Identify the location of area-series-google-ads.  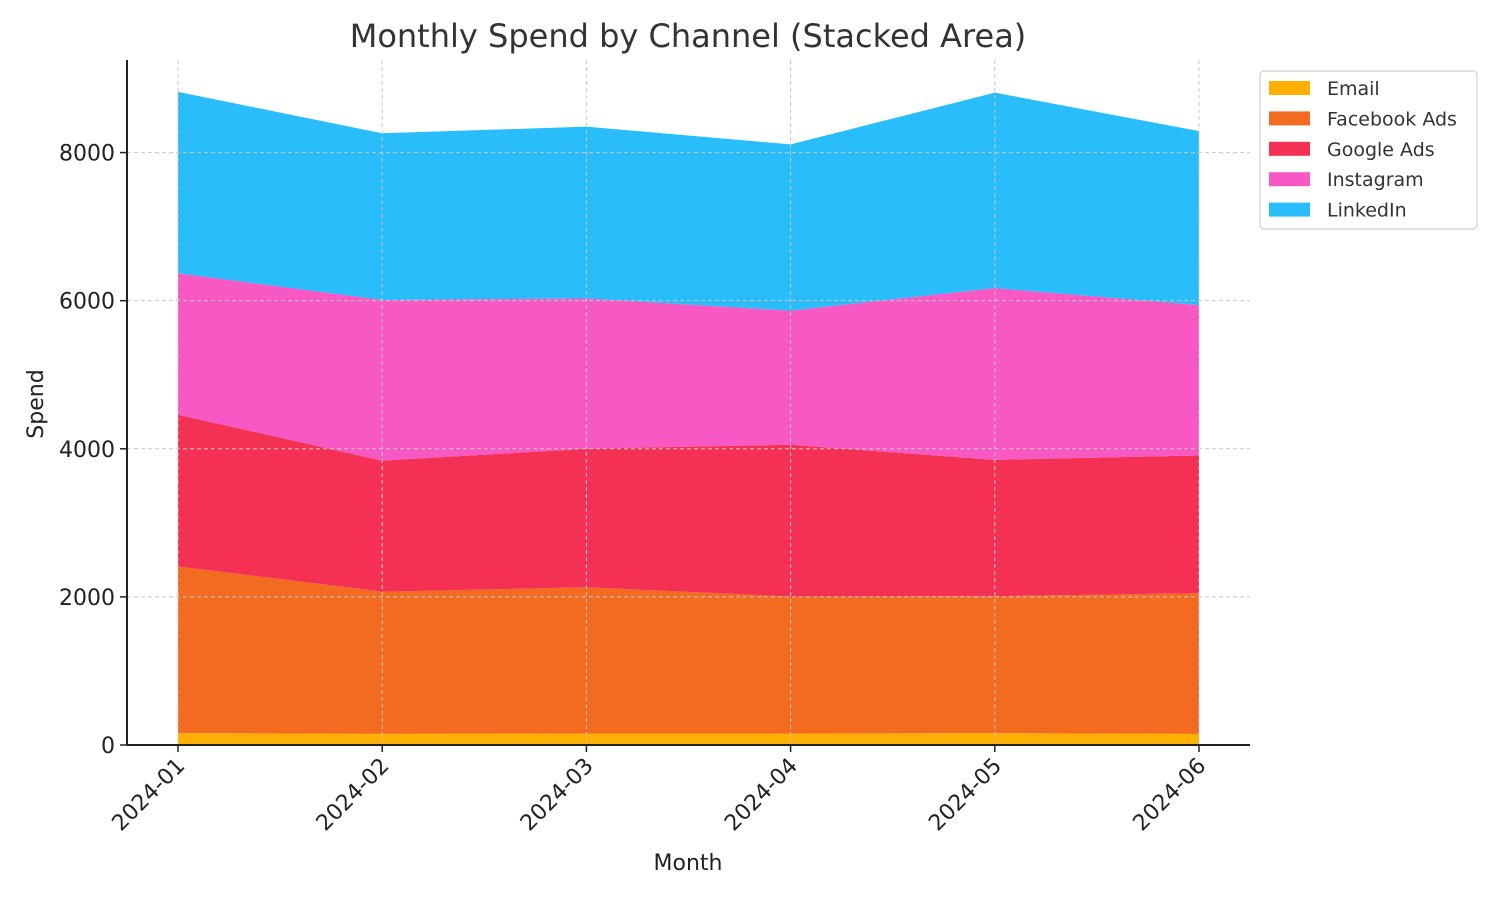
(688, 505).